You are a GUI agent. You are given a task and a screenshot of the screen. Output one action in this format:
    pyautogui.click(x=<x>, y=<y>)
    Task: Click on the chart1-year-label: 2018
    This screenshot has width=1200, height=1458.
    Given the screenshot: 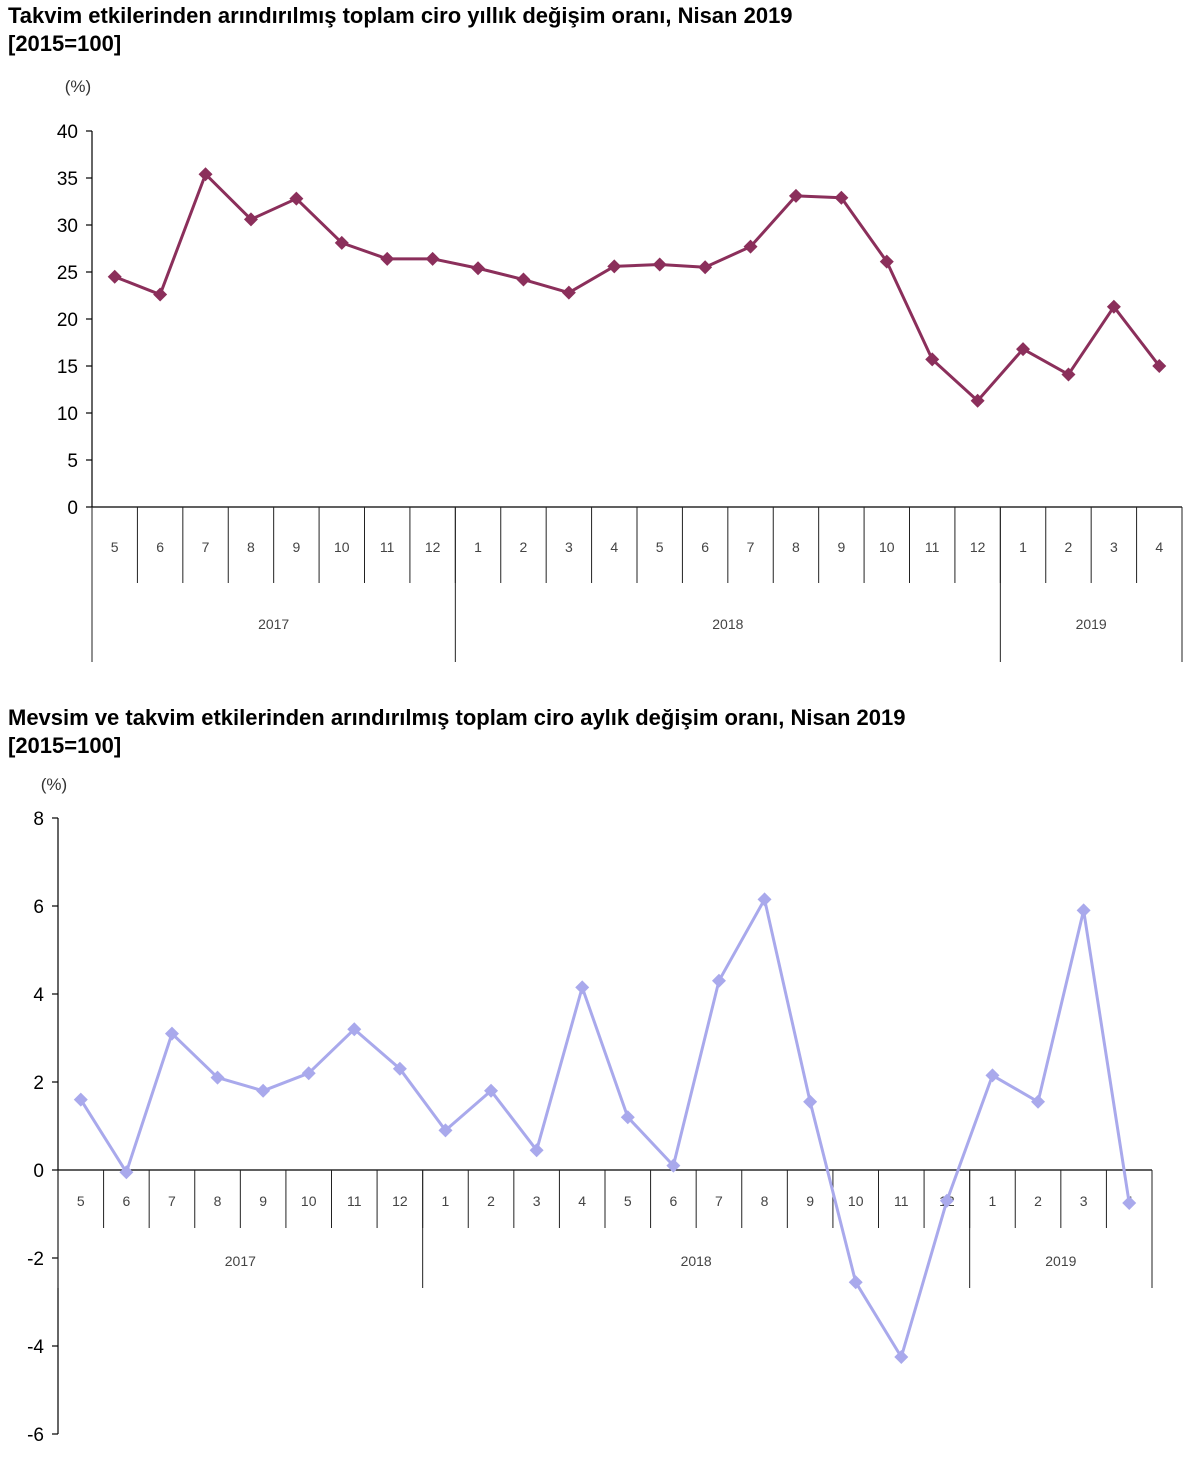 What is the action you would take?
    pyautogui.click(x=727, y=624)
    